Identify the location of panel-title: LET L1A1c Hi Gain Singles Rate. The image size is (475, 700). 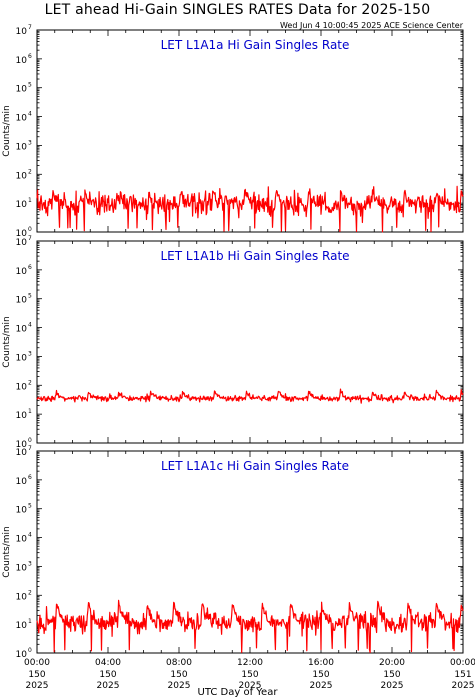
(255, 466).